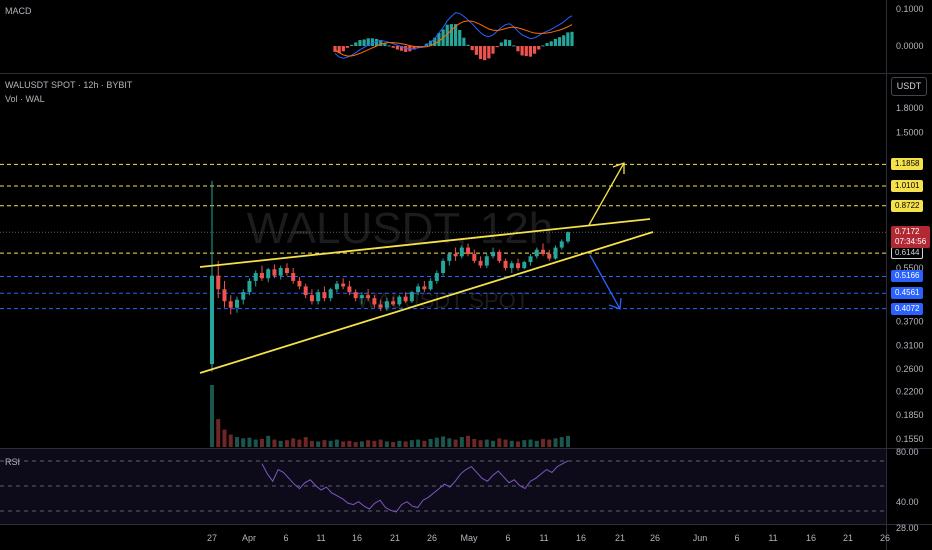  I want to click on level-price-badge: 0.4072, so click(907, 308).